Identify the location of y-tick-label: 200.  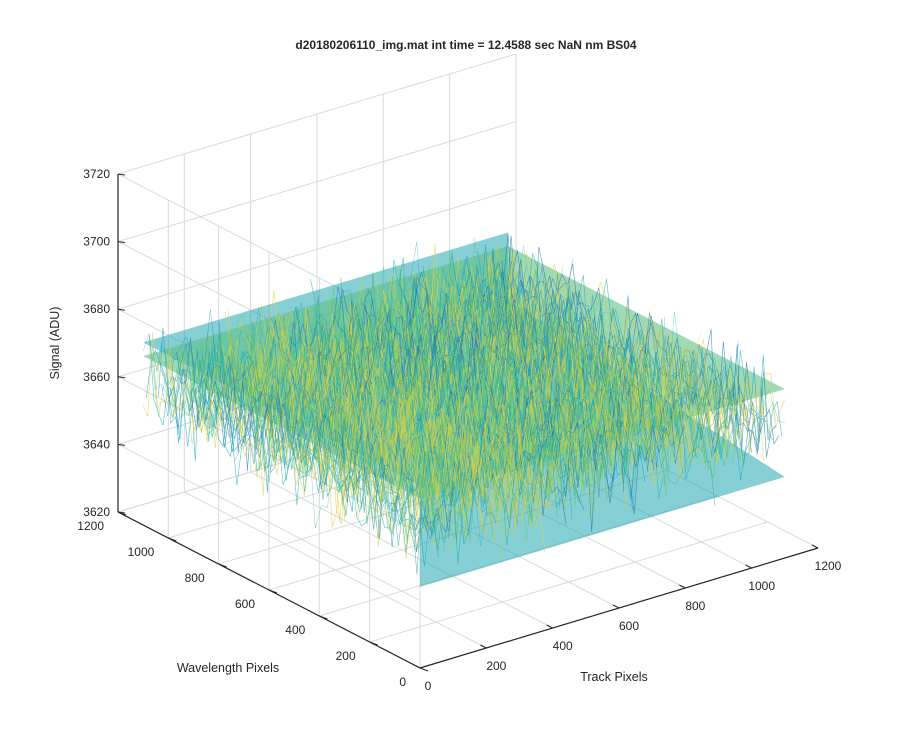
(346, 656).